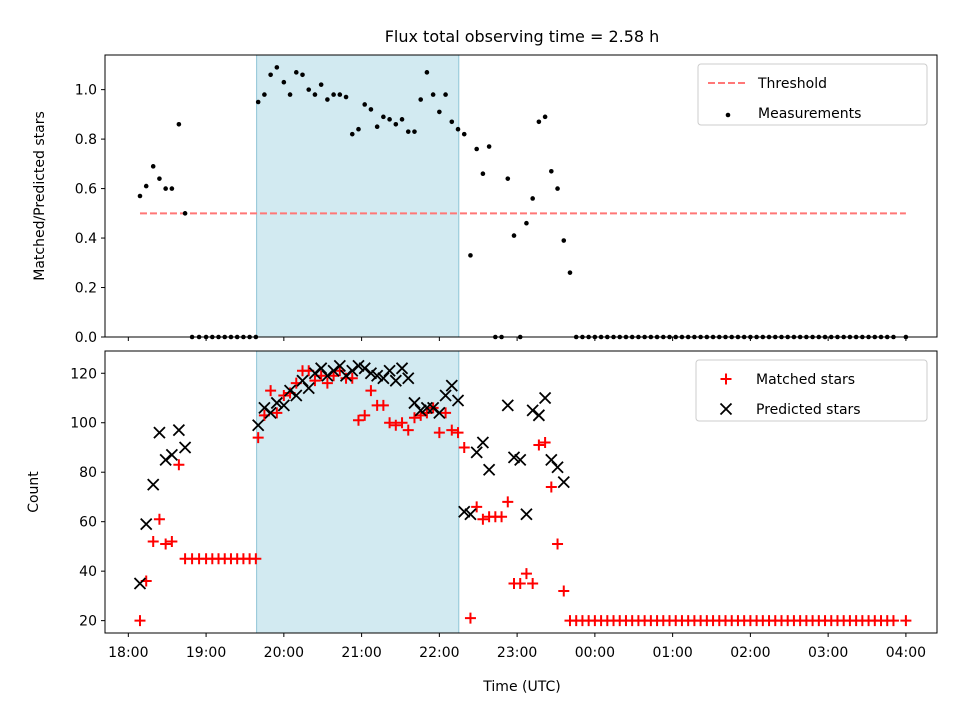 This screenshot has height=720, width=960. I want to click on x-axis-label: Time (UTC), so click(521, 687).